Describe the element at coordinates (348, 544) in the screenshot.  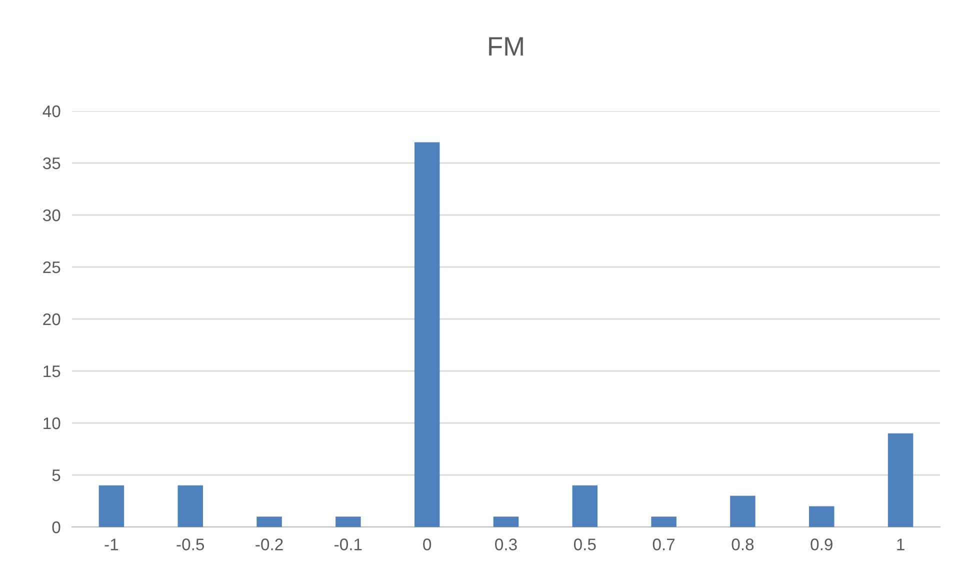
I see `x-tick-label: -0.1` at that location.